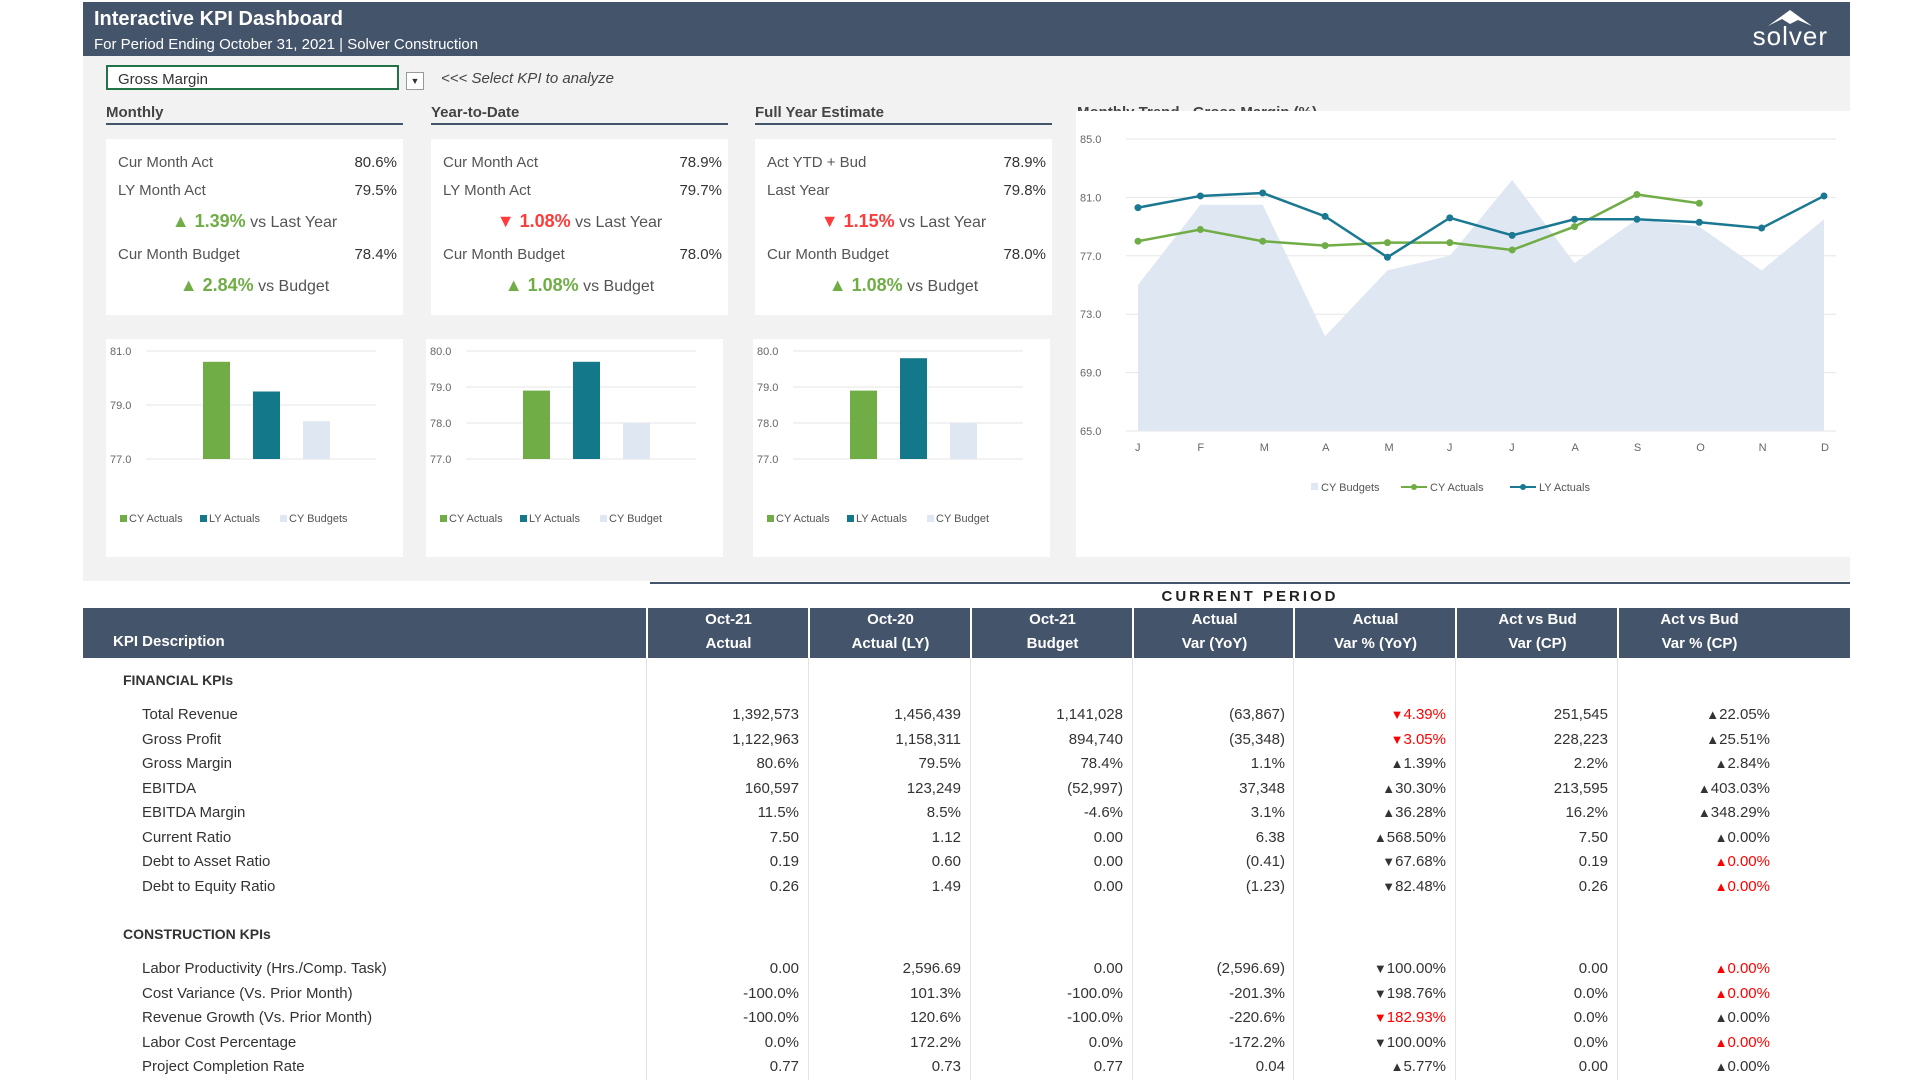 Image resolution: width=1920 pixels, height=1082 pixels. Describe the element at coordinates (1138, 448) in the screenshot. I see `x-tick-label: J` at that location.